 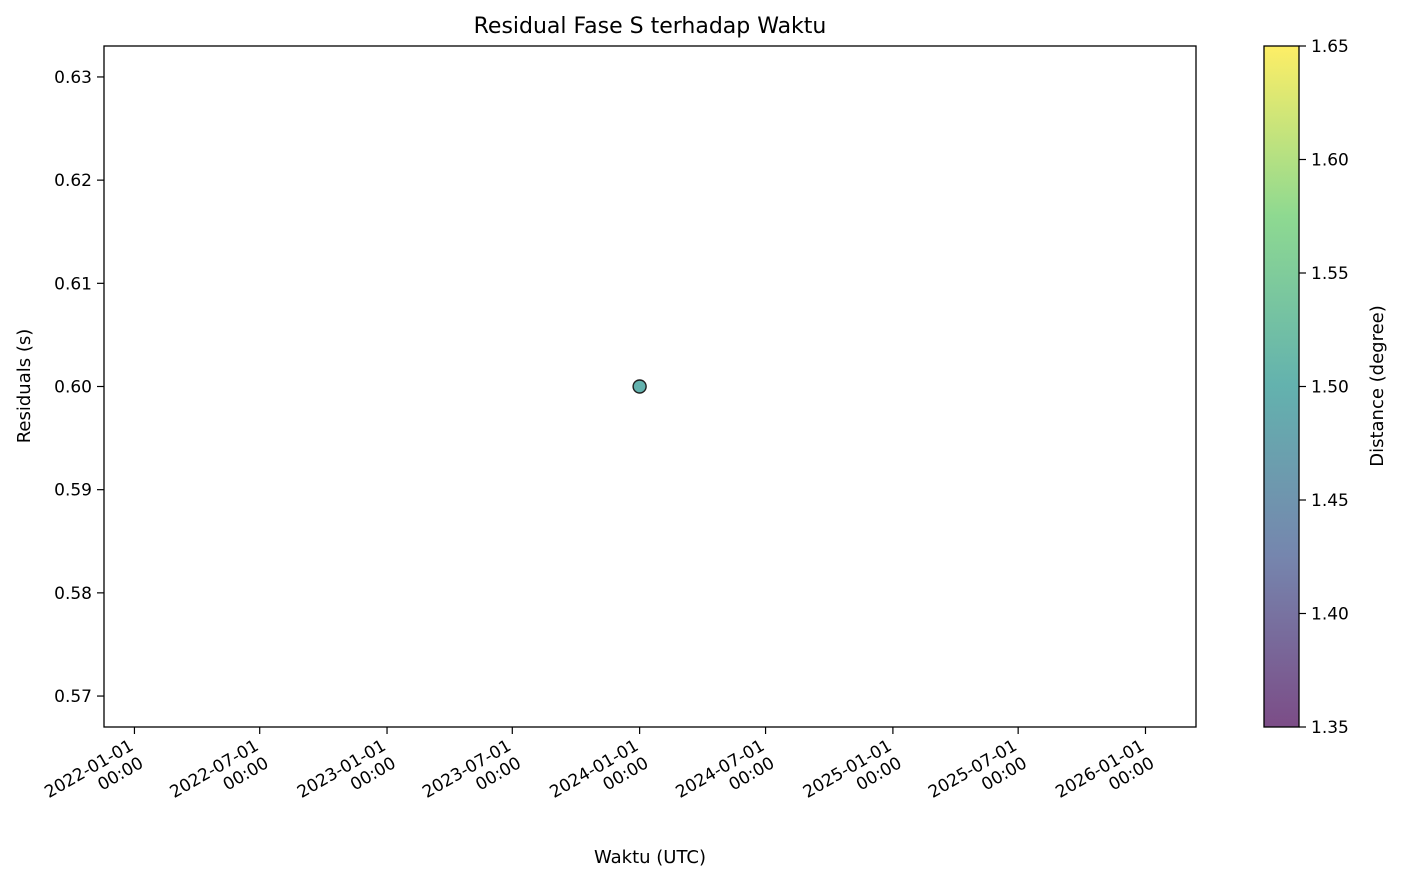 What do you see at coordinates (24, 386) in the screenshot?
I see `y-axis-label: Residuals (s)` at bounding box center [24, 386].